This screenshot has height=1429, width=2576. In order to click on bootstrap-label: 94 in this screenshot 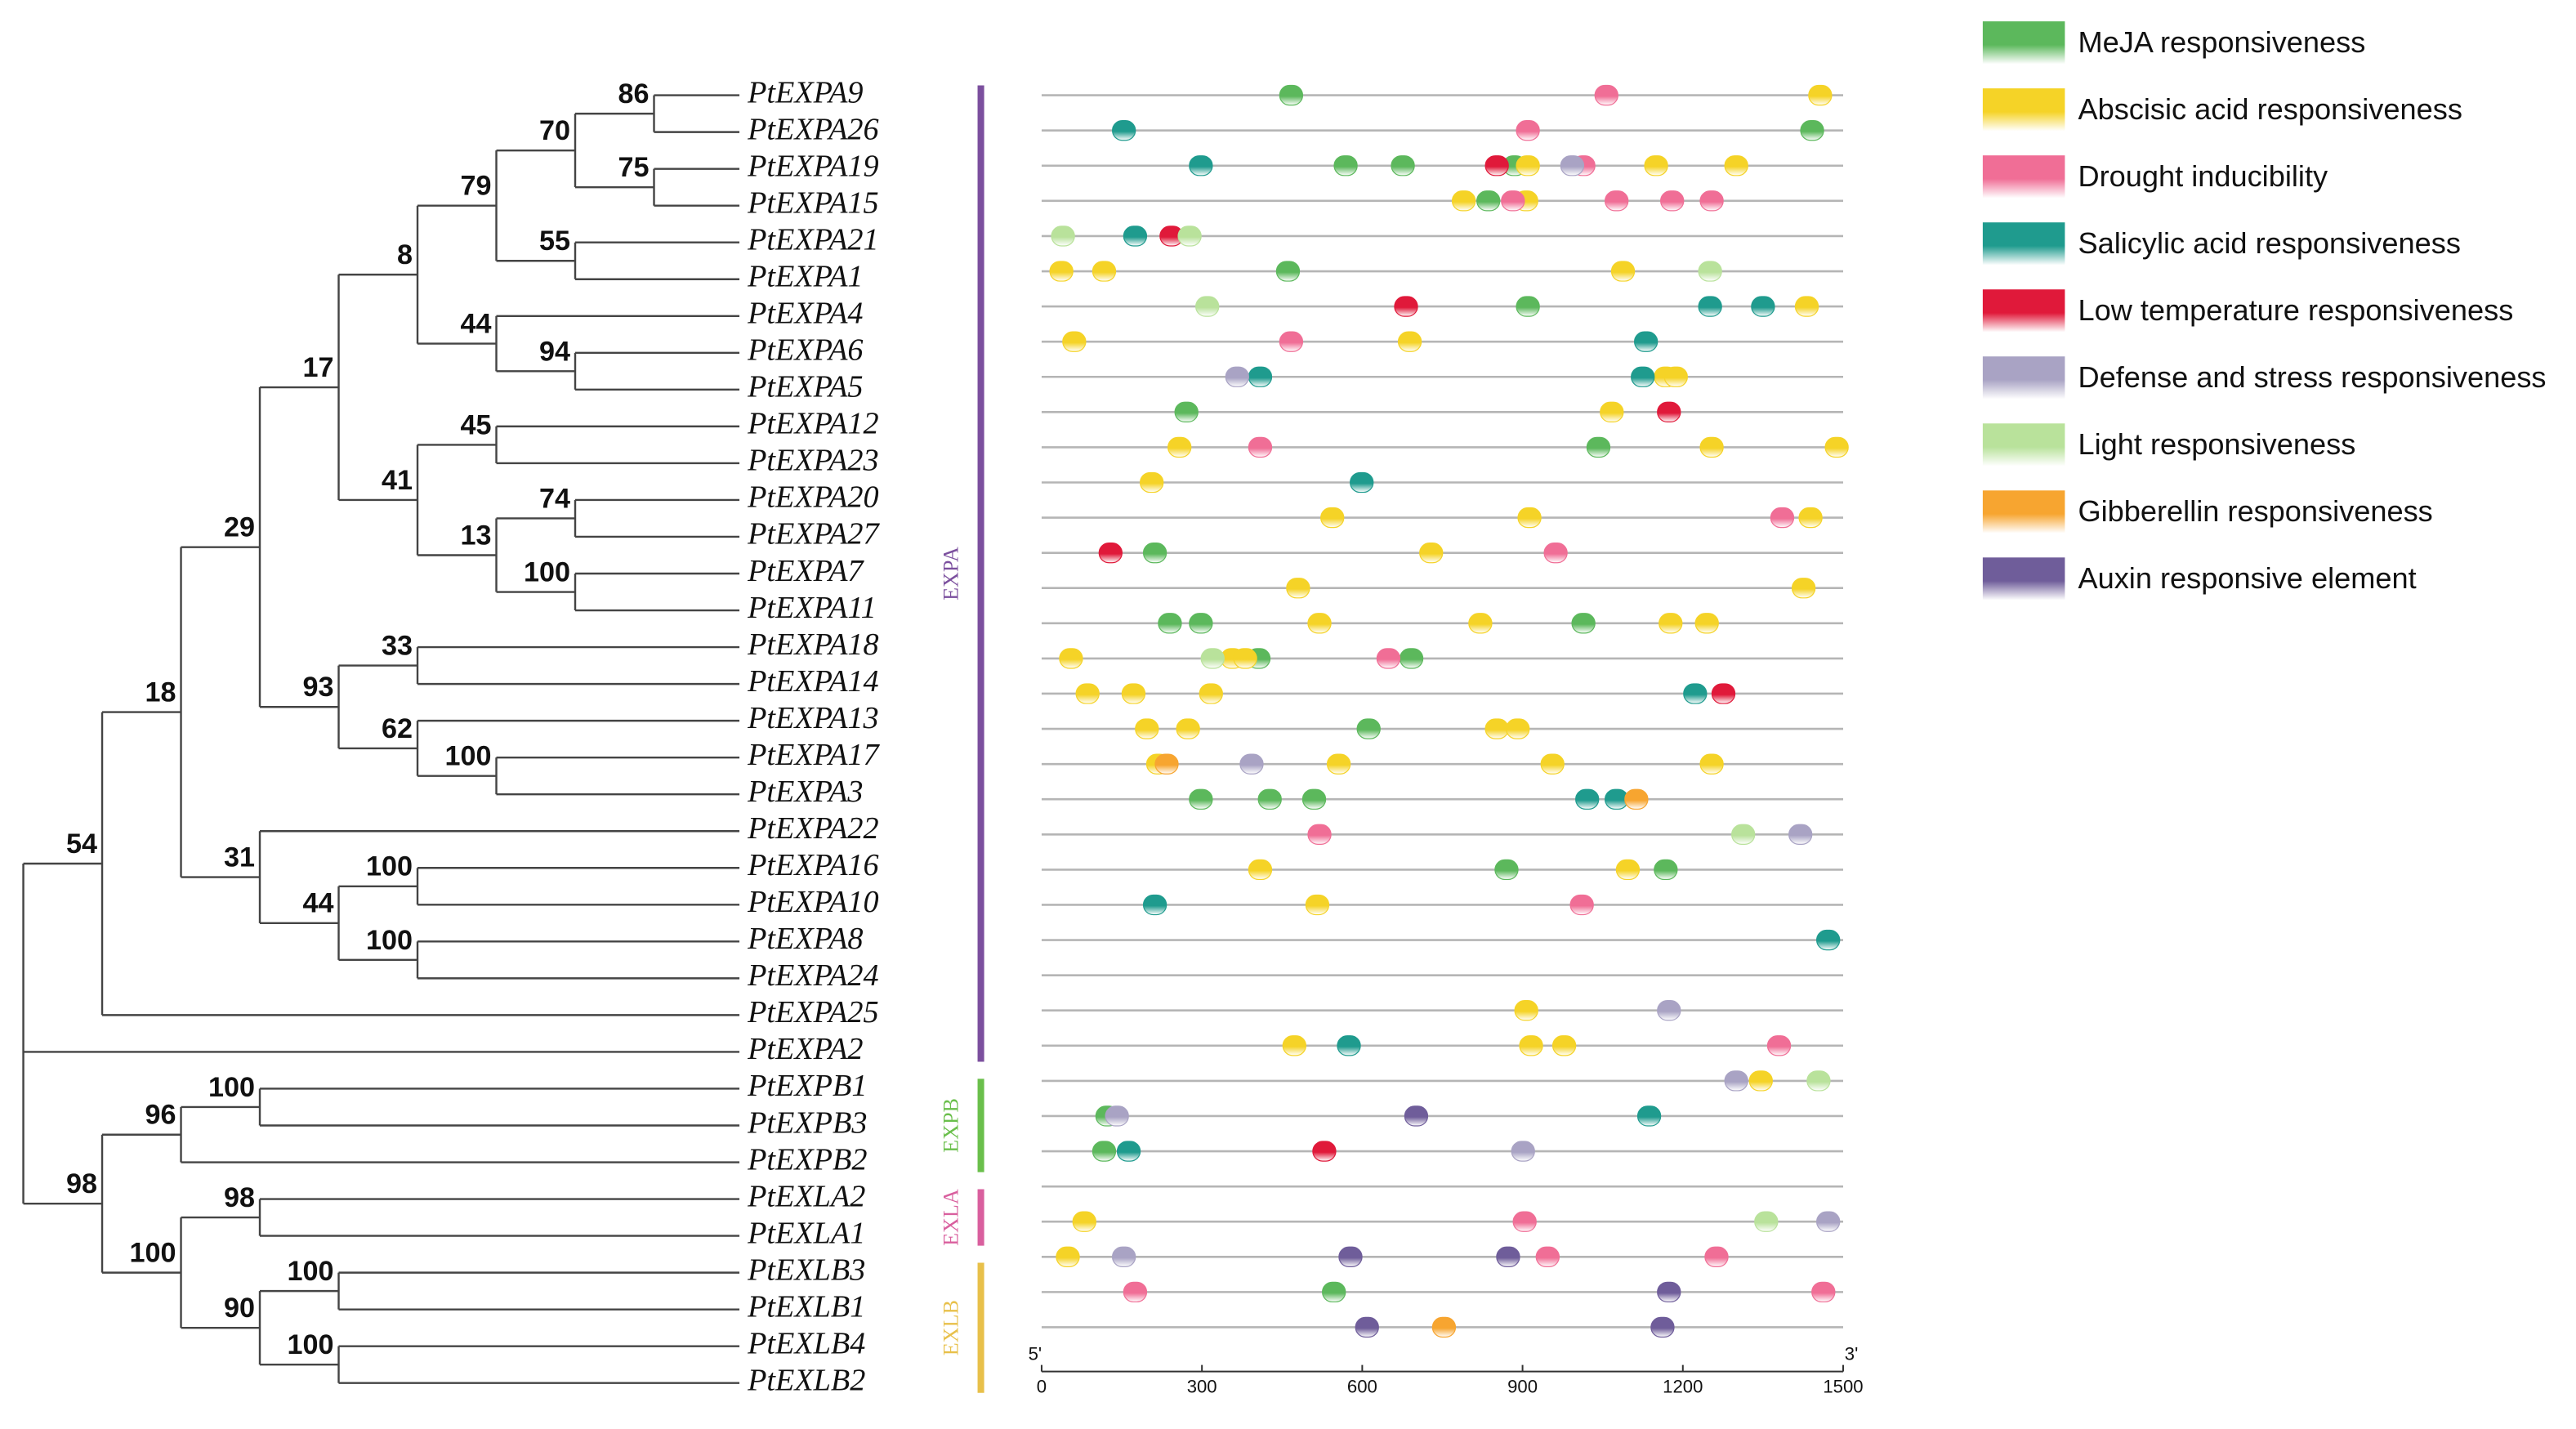, I will do `click(555, 352)`.